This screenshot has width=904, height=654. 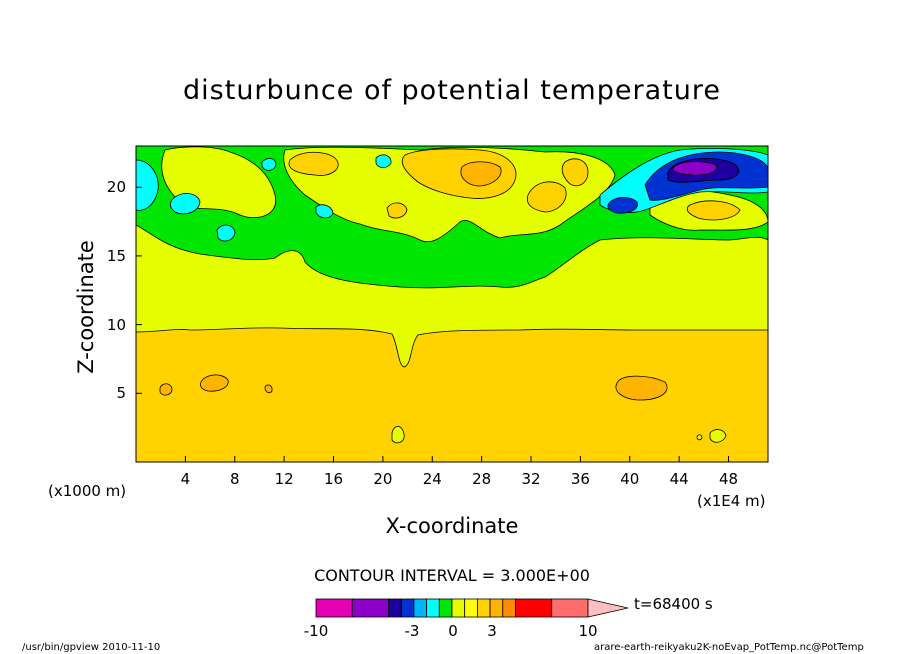 I want to click on blue-small-blob, so click(x=622, y=205).